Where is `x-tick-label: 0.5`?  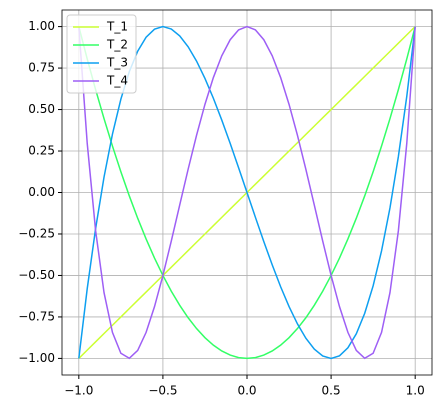 x-tick-label: 0.5 is located at coordinates (331, 391).